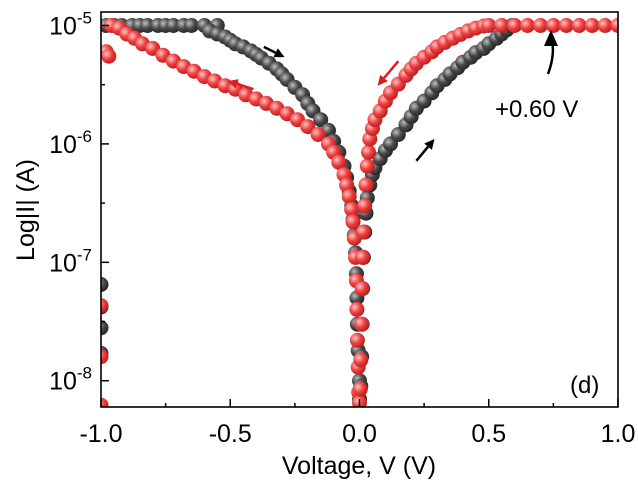 The width and height of the screenshot is (638, 488). I want to click on x-tick-label: -1.0, so click(100, 434).